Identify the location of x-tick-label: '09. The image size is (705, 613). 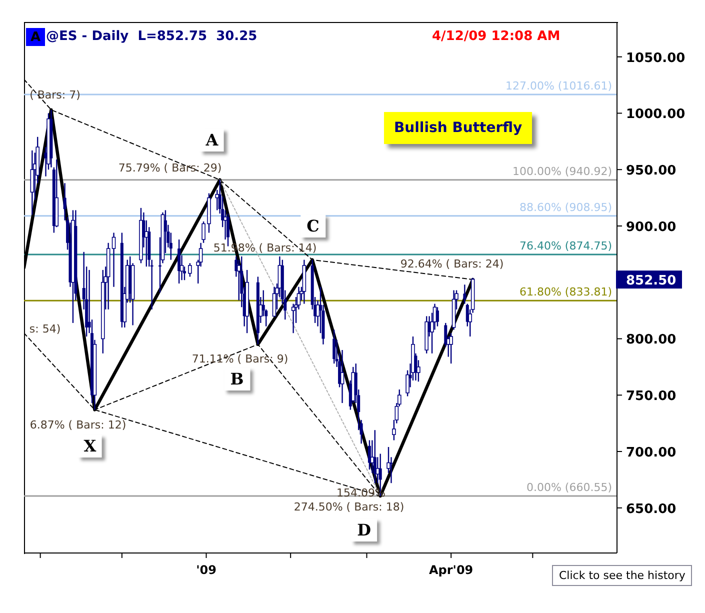
(206, 570).